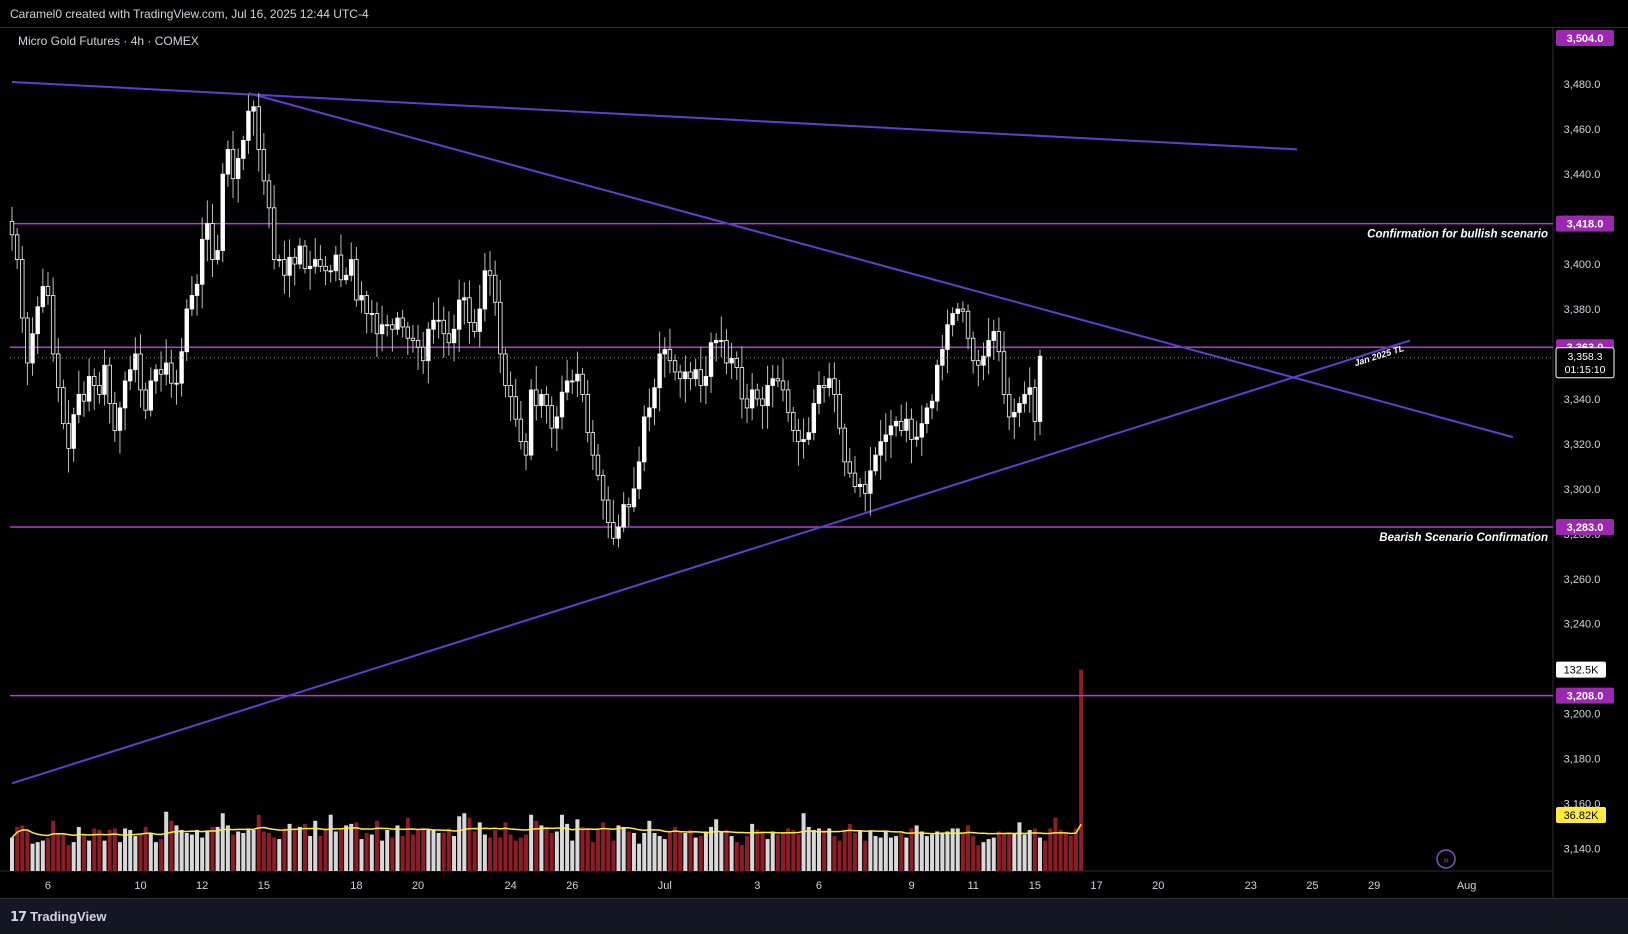  Describe the element at coordinates (1585, 225) in the screenshot. I see `level-price-label: 3,418.0` at that location.